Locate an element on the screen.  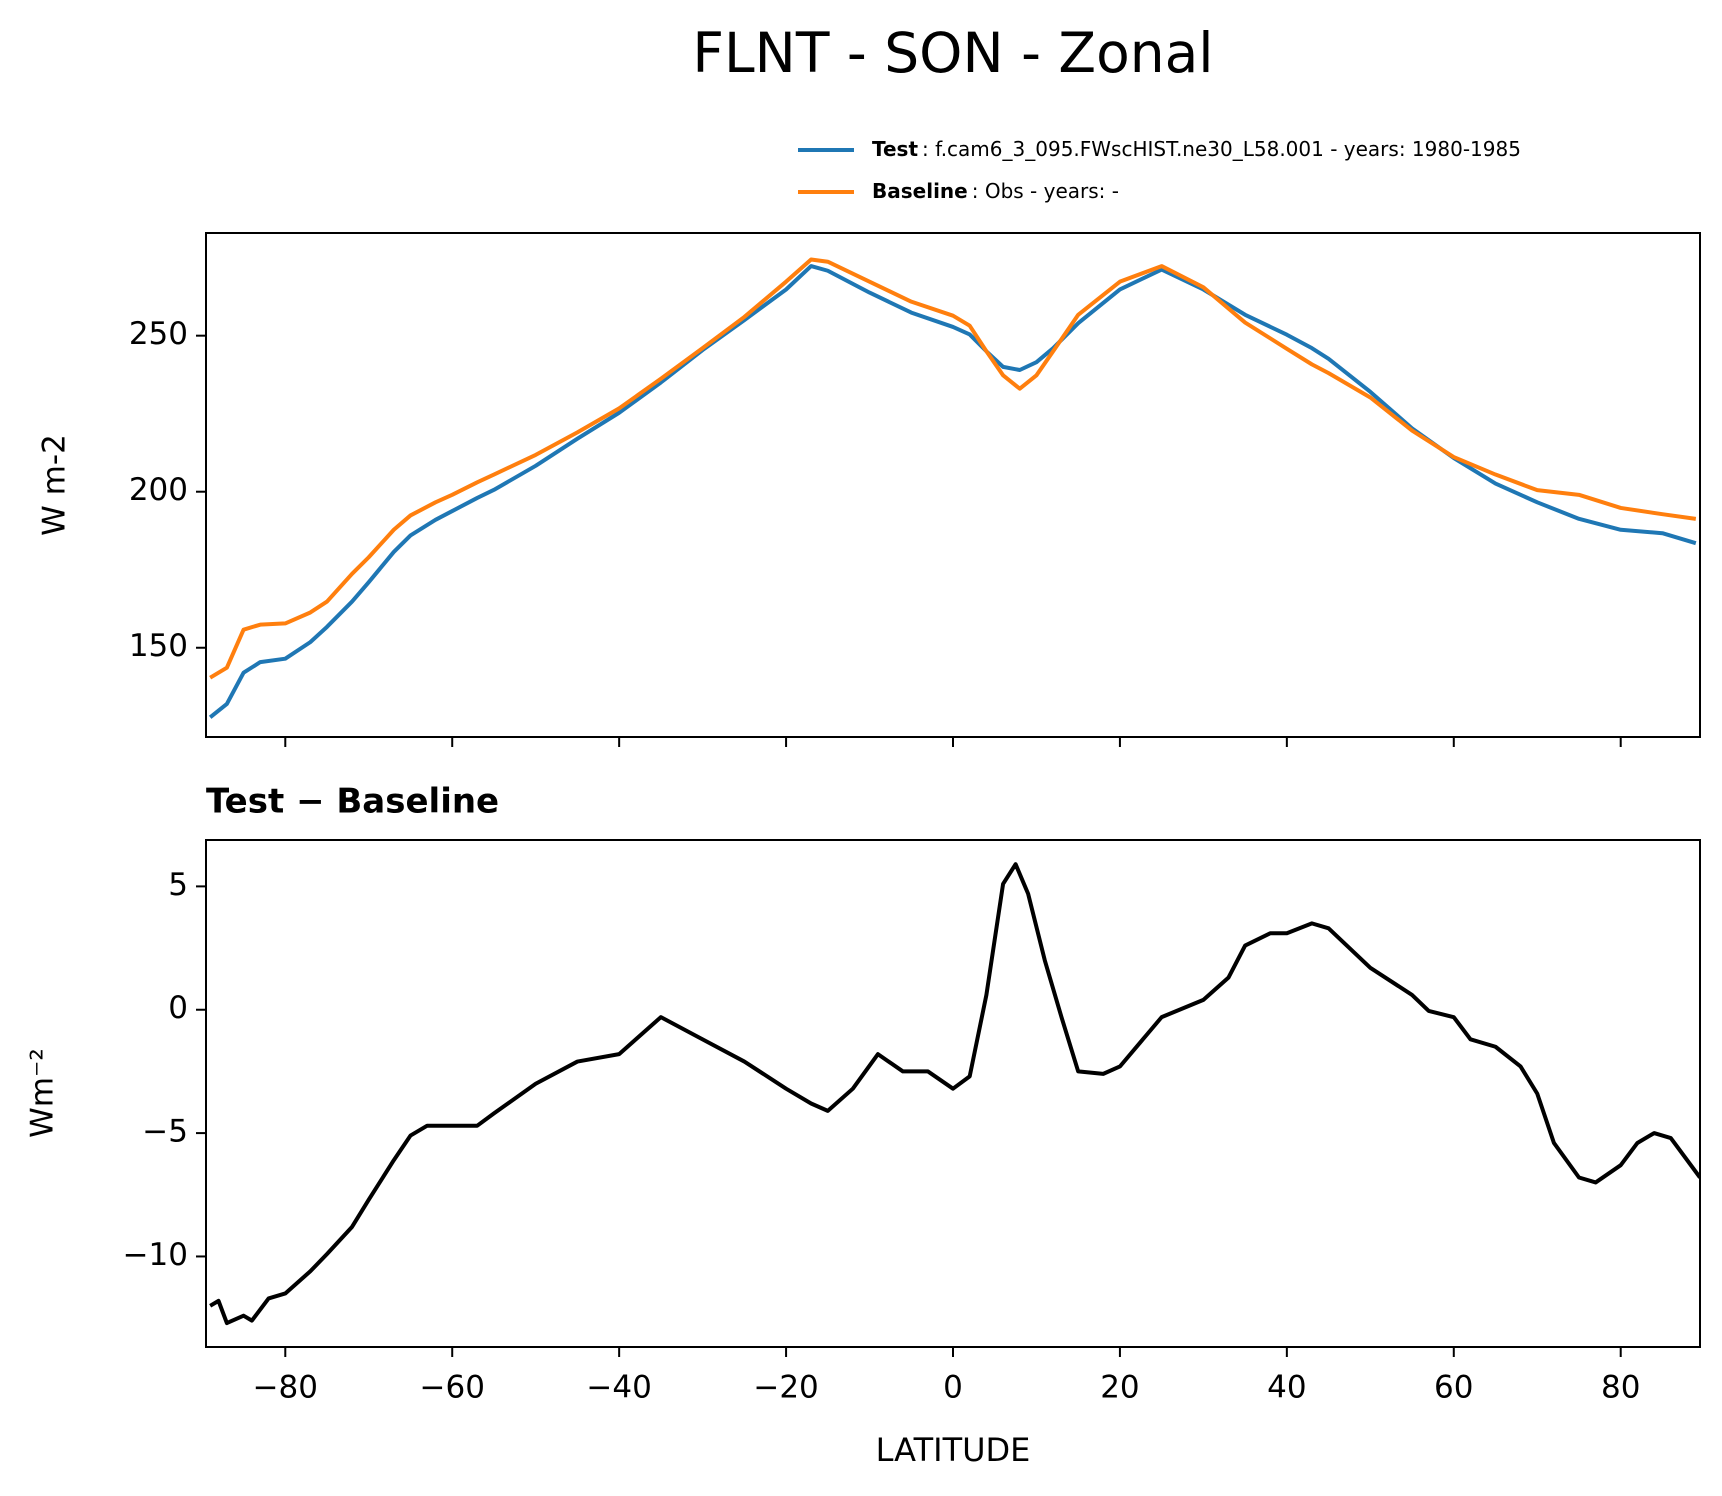
x-axis-label: LATITUDE is located at coordinates (953, 1450).